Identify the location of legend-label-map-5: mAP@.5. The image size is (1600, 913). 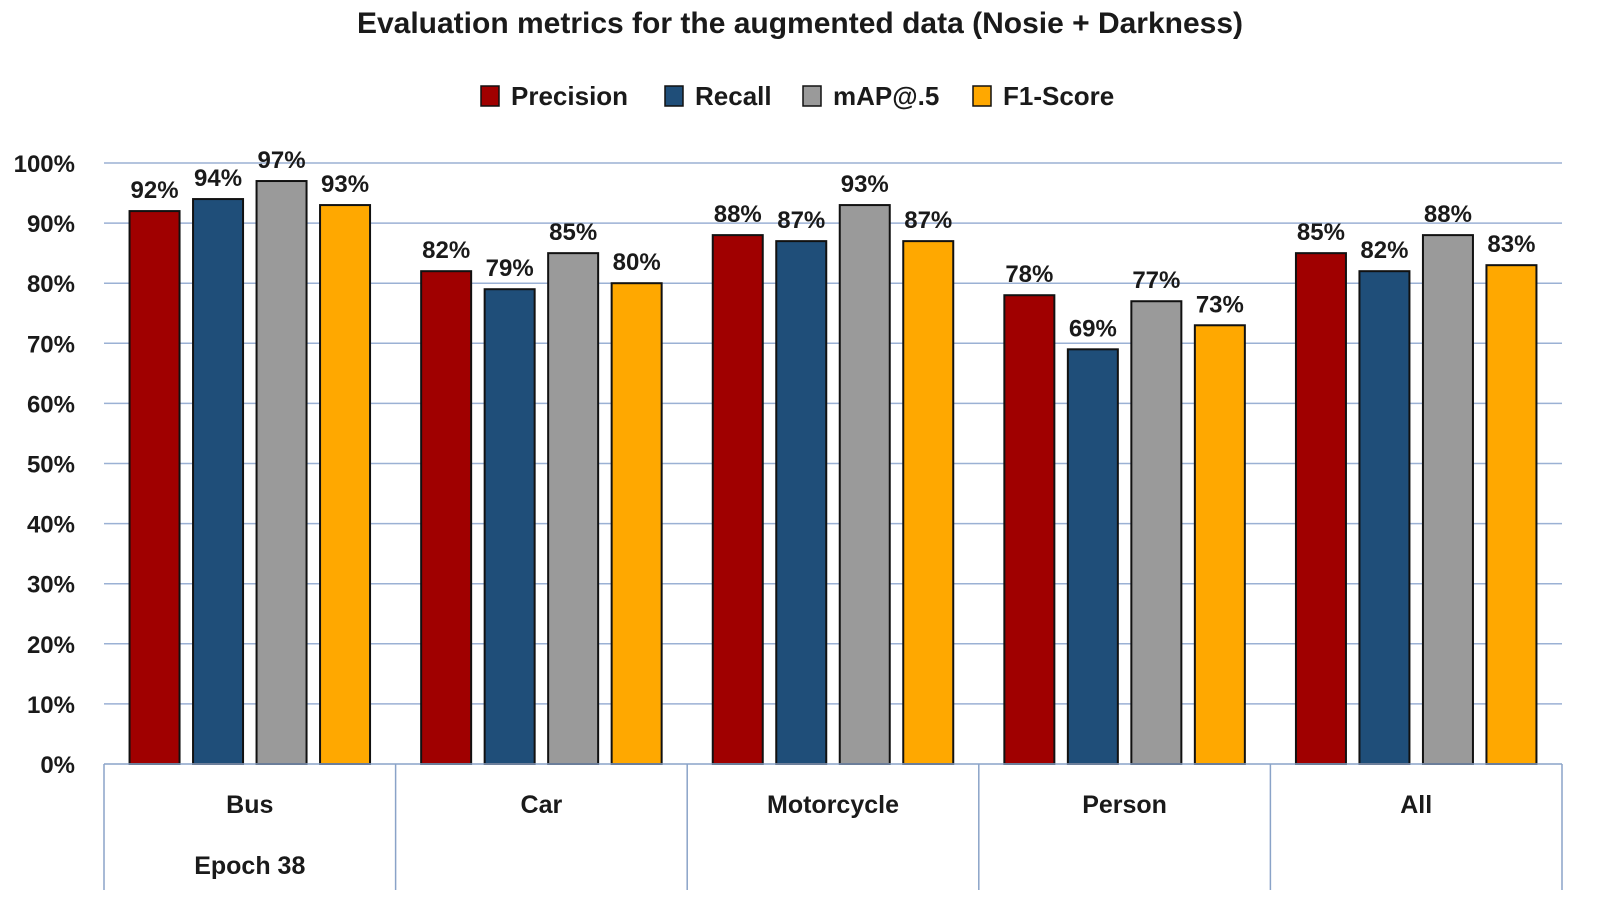
(886, 96).